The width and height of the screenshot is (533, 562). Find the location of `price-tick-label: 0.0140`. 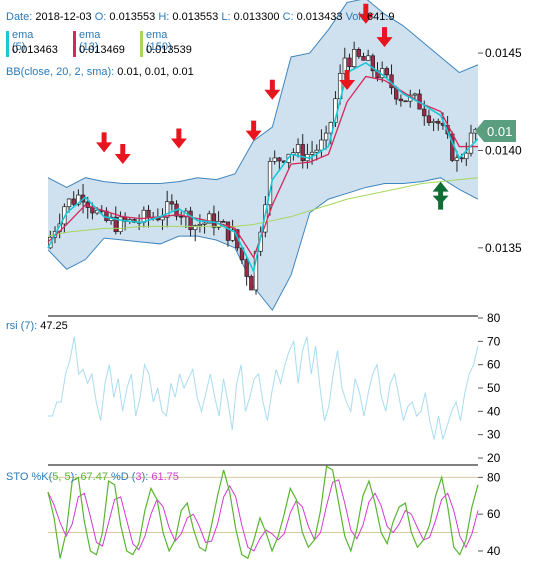

price-tick-label: 0.0140 is located at coordinates (503, 150).